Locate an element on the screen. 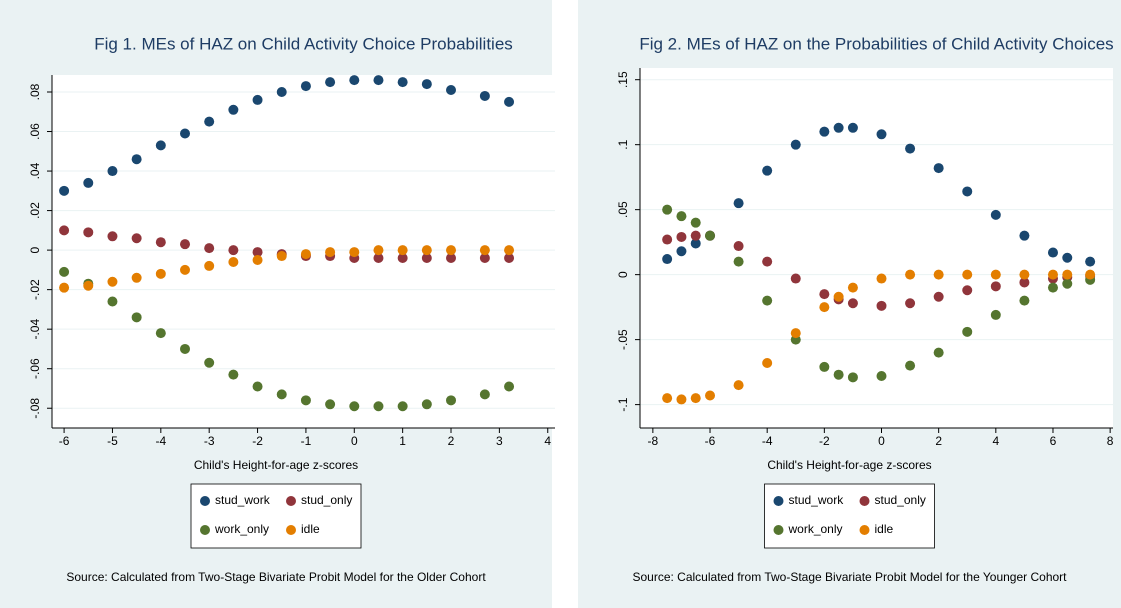 The width and height of the screenshot is (1121, 608). y-tick-label: -.1 is located at coordinates (623, 404).